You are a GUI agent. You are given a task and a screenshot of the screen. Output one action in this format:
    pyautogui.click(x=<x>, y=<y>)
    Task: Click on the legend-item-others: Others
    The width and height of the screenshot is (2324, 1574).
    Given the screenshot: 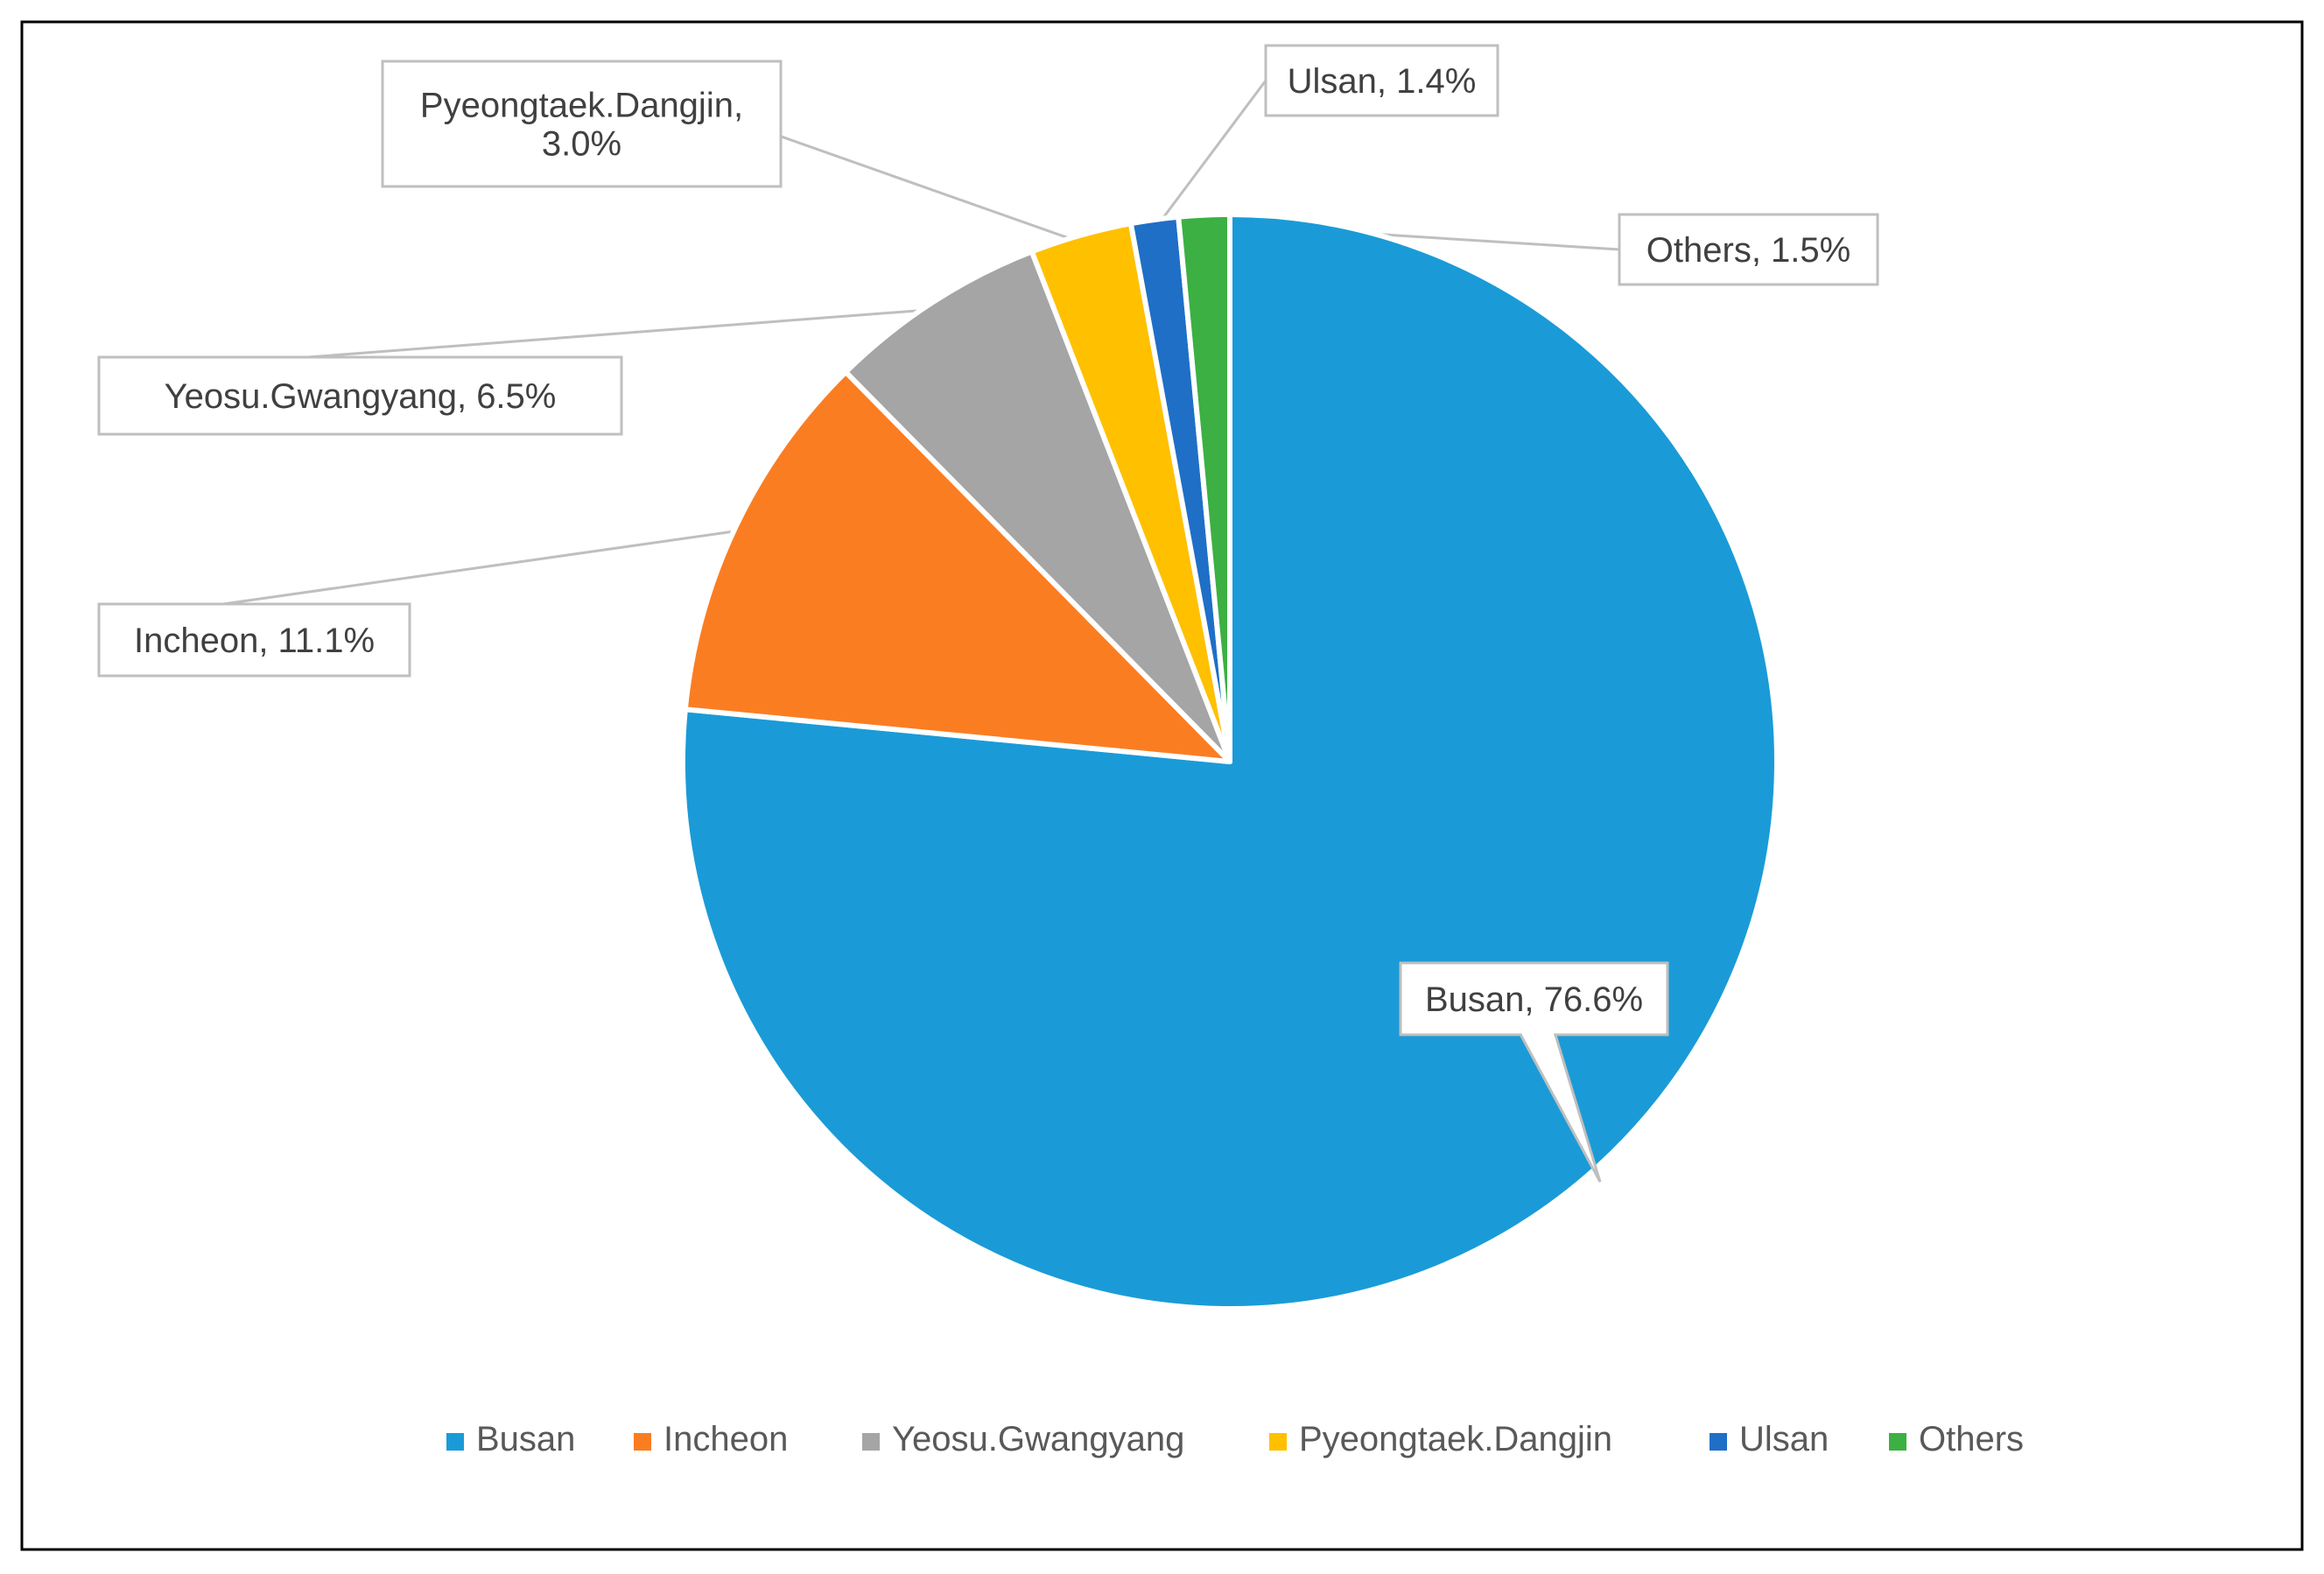 What is the action you would take?
    pyautogui.click(x=1956, y=1439)
    